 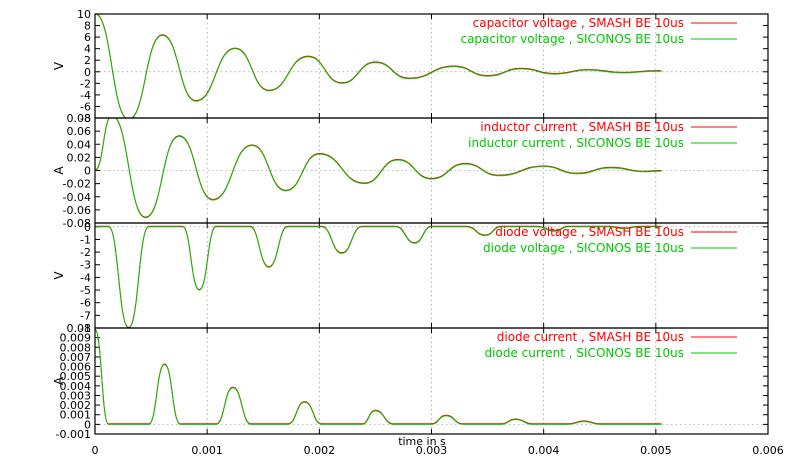 I want to click on y-tick-label: -0.04, so click(x=77, y=197).